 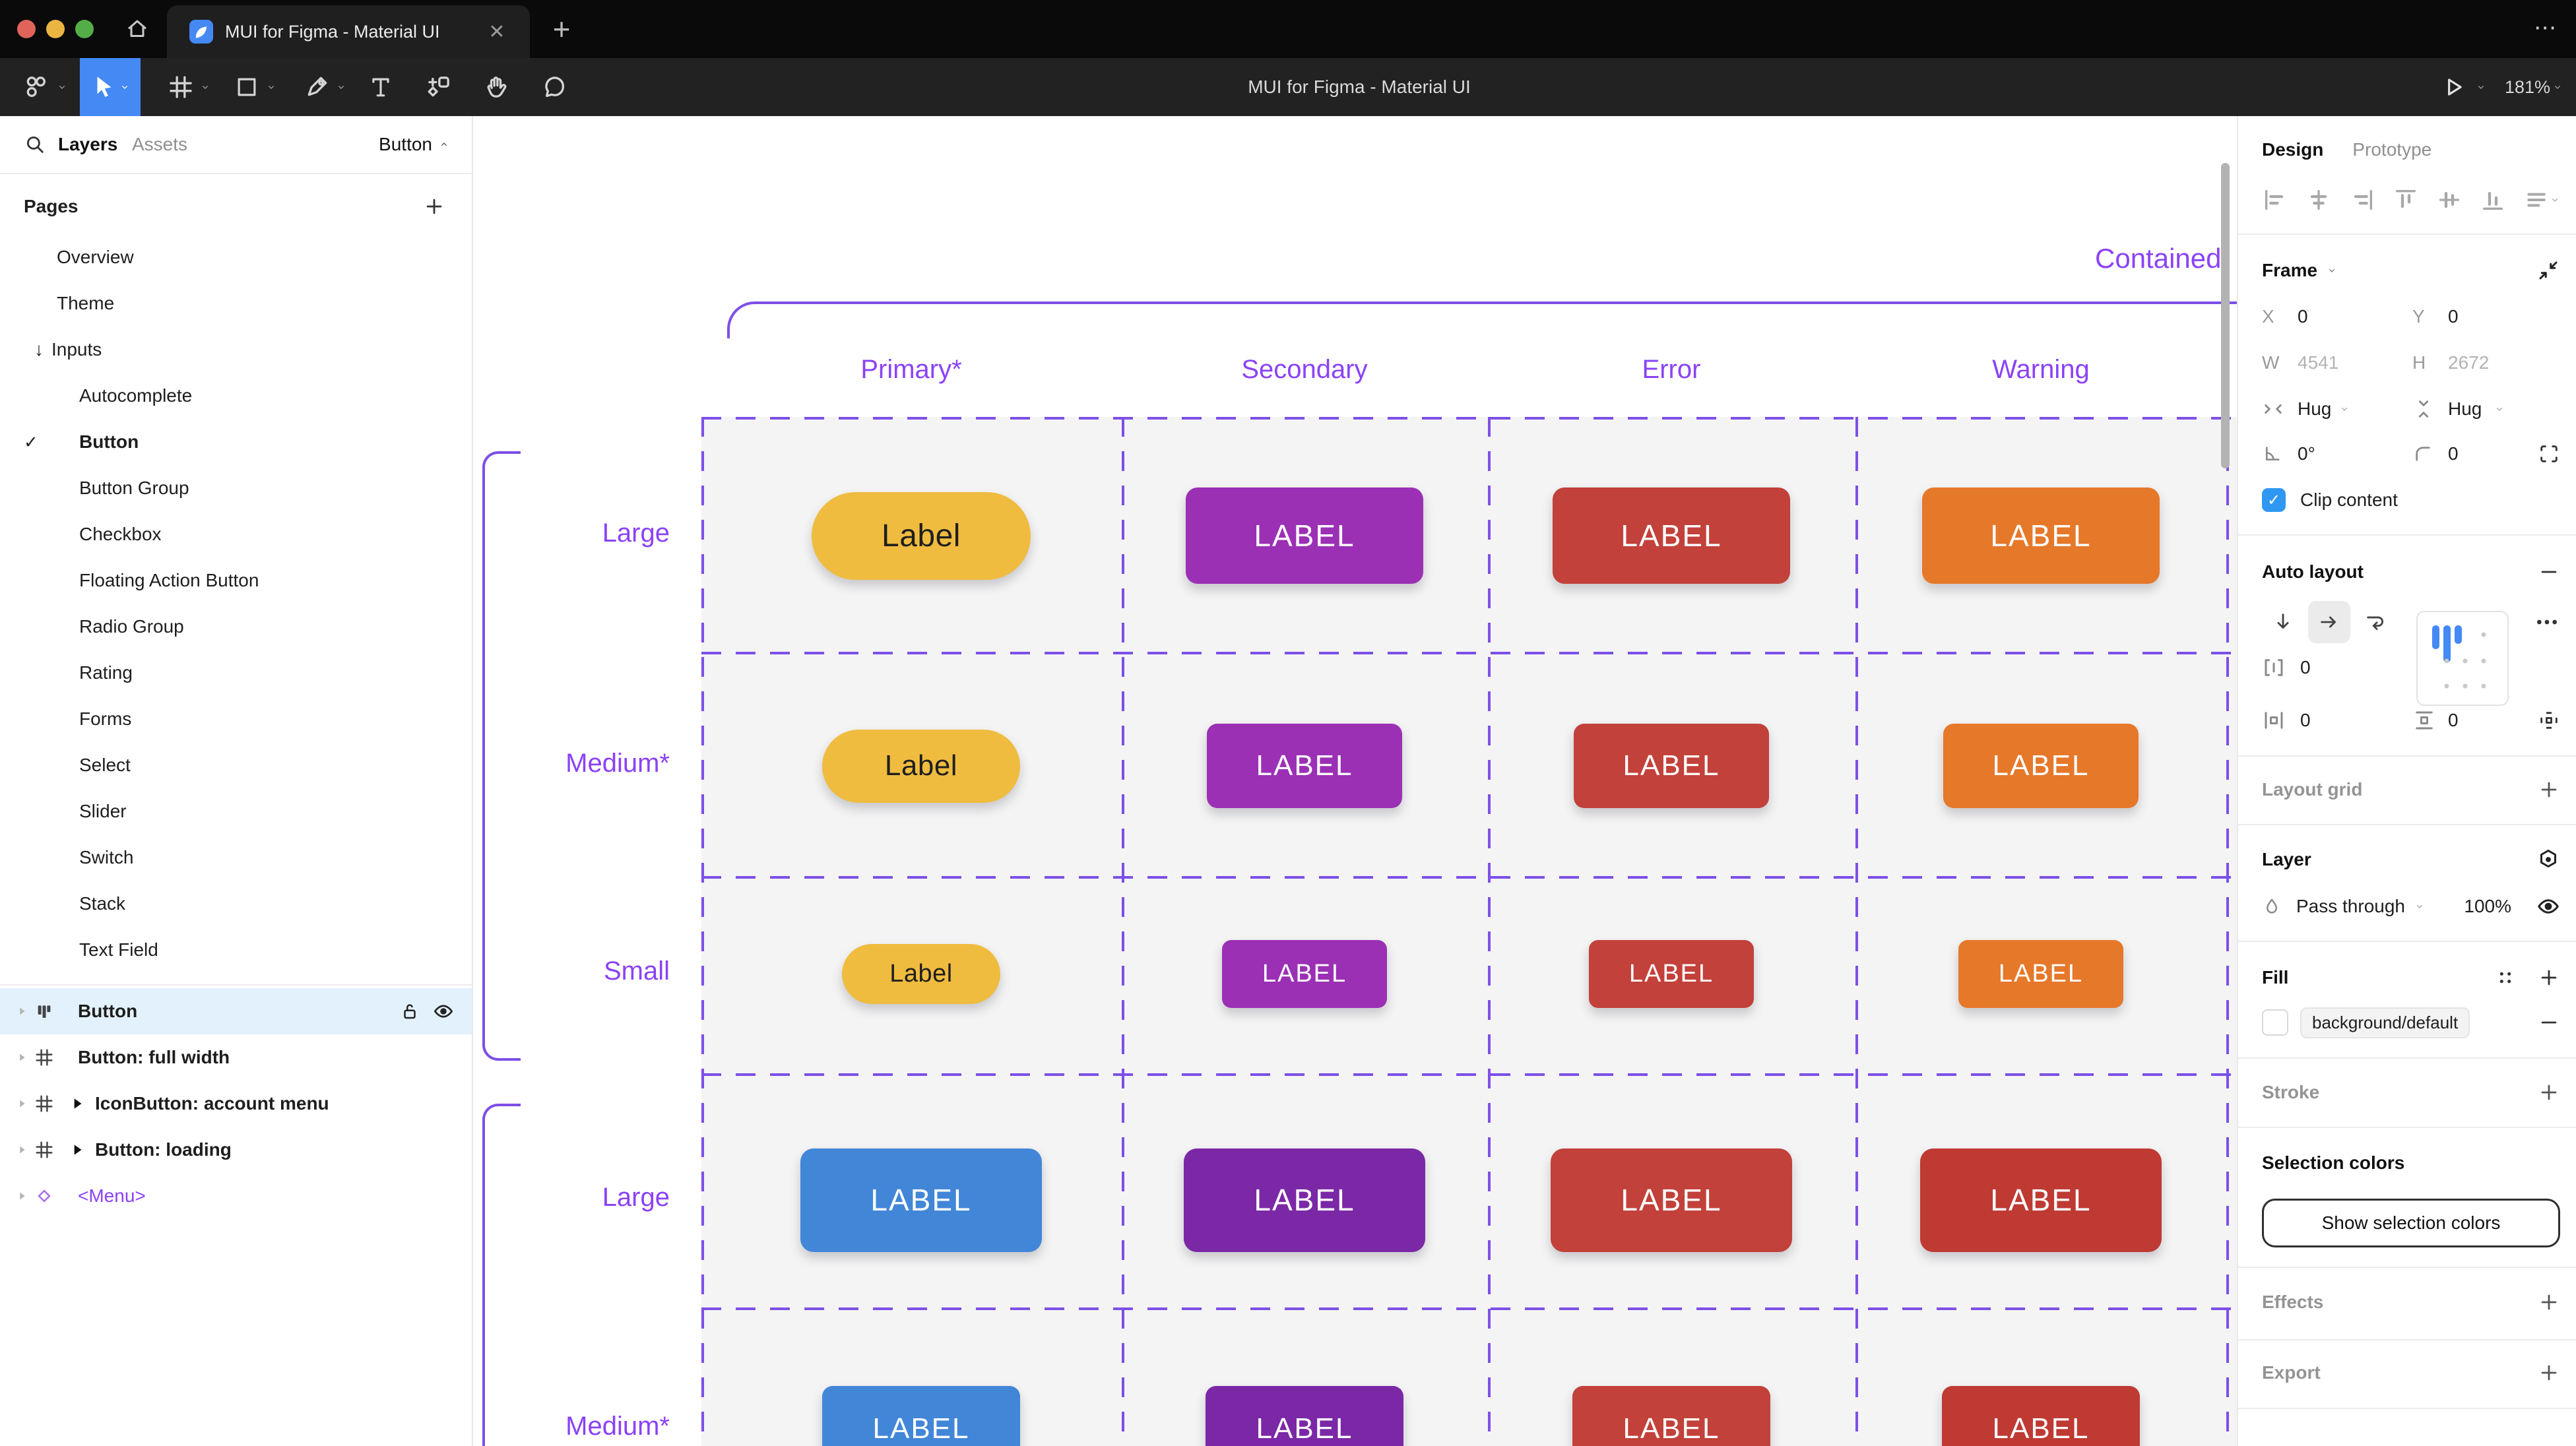 What do you see at coordinates (105, 765) in the screenshot?
I see `page-item-select: Select` at bounding box center [105, 765].